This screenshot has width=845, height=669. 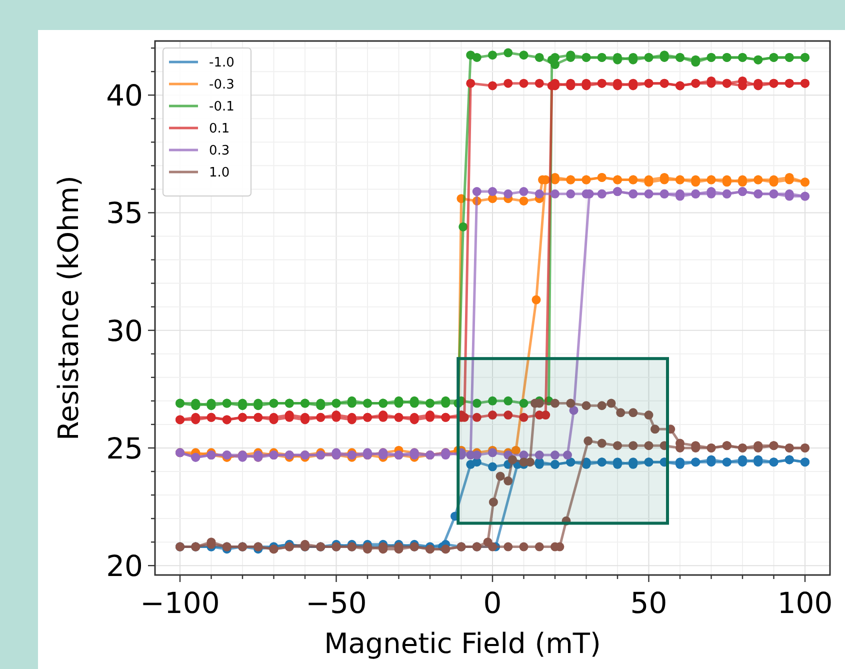 What do you see at coordinates (124, 331) in the screenshot?
I see `y-tick-label: 30` at bounding box center [124, 331].